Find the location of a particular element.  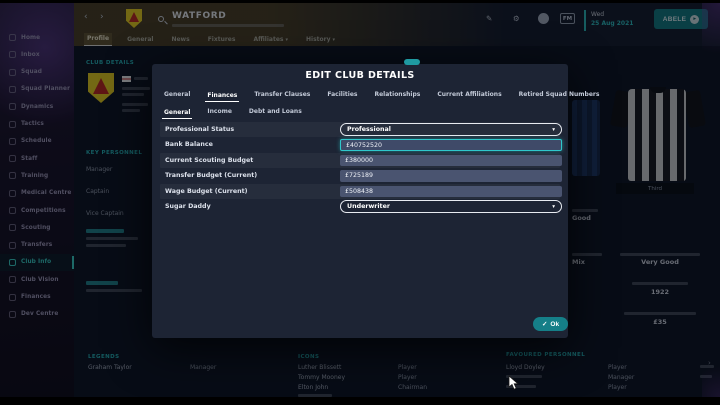

check-icon: ✓ is located at coordinates (544, 324).